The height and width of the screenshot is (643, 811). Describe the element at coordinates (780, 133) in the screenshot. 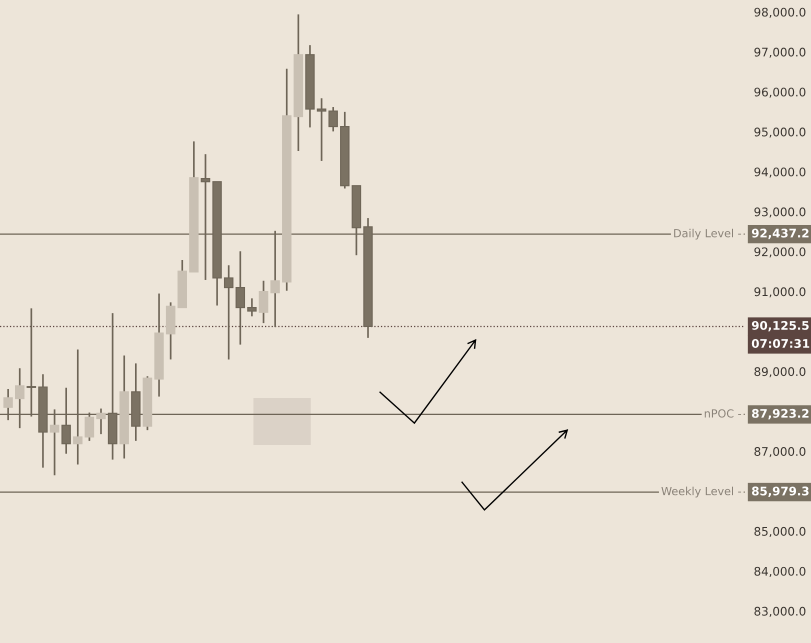

I see `y-tick-label: 95,000.0` at that location.